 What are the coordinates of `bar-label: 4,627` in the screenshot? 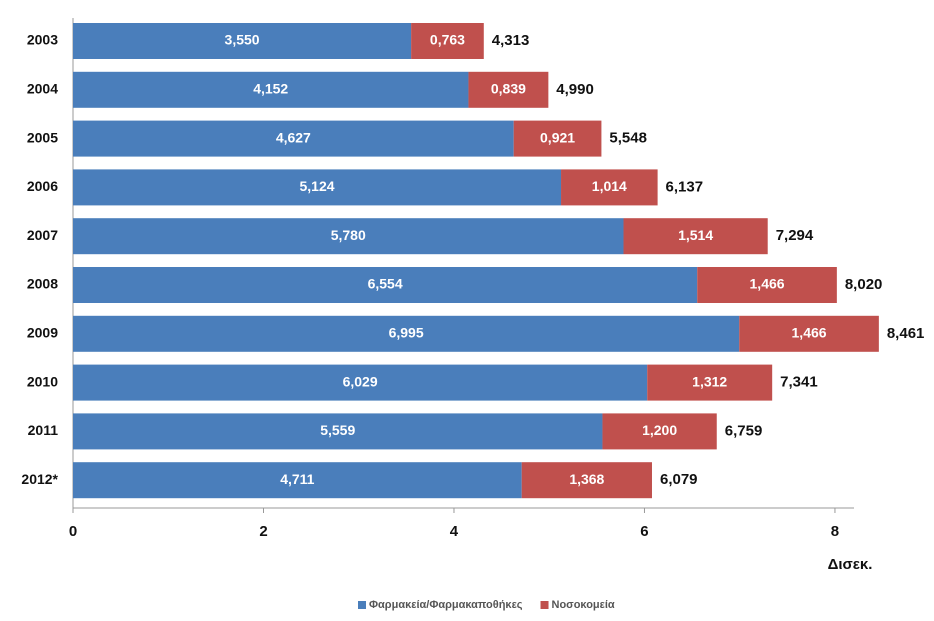 It's located at (293, 137).